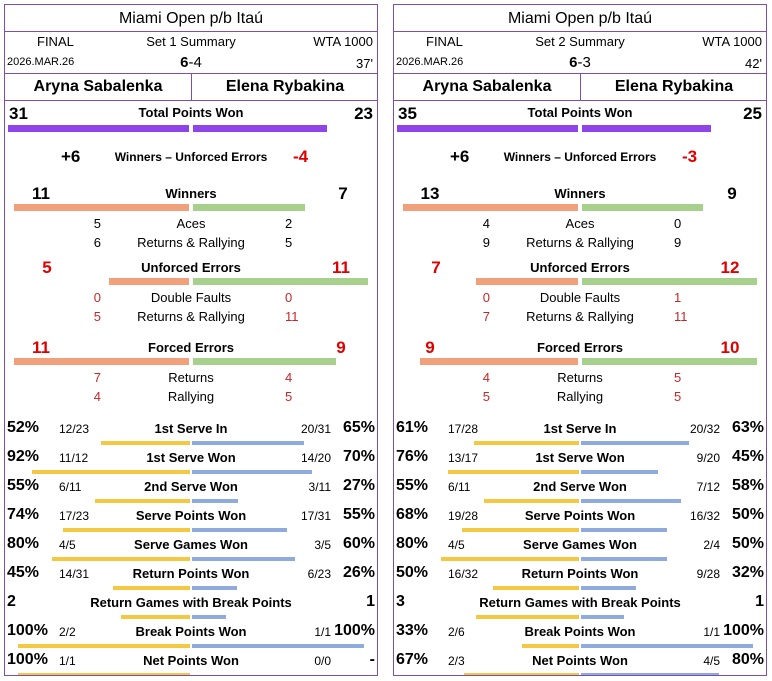 This screenshot has height=681, width=772. Describe the element at coordinates (743, 630) in the screenshot. I see `stat-percent-b: 100%` at that location.